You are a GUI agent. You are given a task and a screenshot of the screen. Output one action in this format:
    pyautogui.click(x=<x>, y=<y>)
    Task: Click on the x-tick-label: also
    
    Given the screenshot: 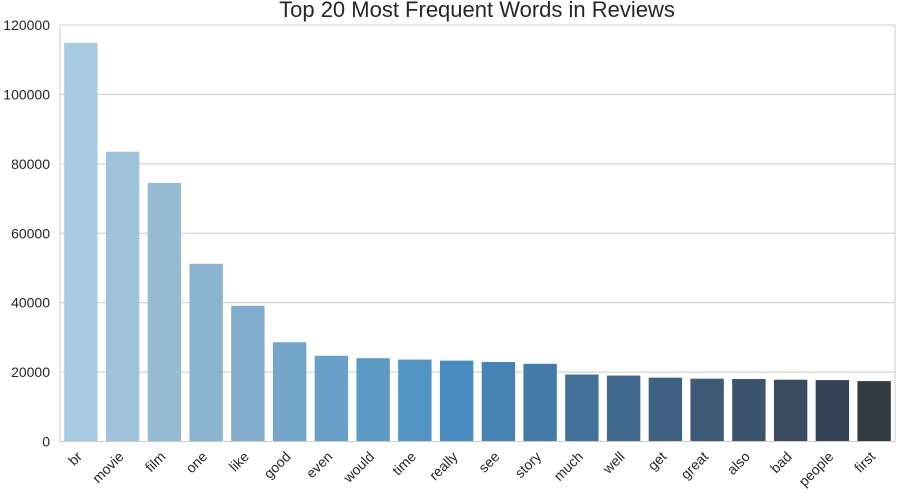 What is the action you would take?
    pyautogui.click(x=739, y=463)
    